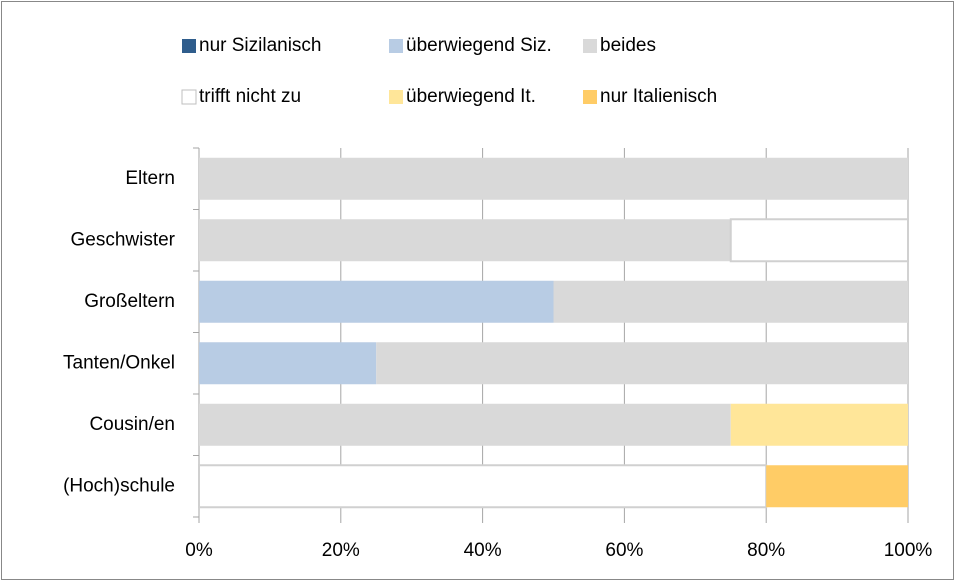 This screenshot has width=955, height=581. I want to click on x-tick-label: 100%, so click(908, 550).